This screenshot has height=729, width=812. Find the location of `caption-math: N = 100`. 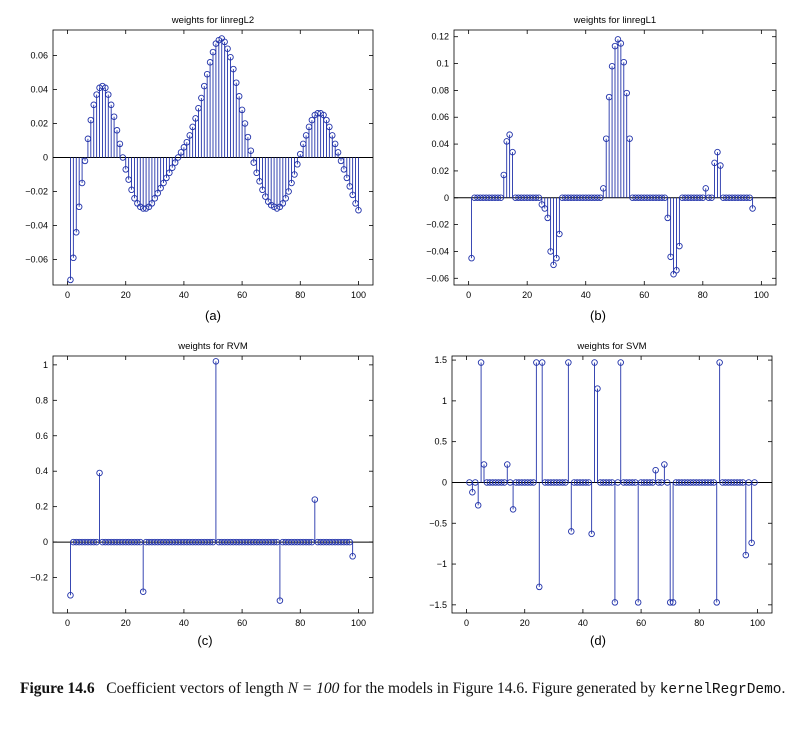

caption-math: N = 100 is located at coordinates (313, 688).